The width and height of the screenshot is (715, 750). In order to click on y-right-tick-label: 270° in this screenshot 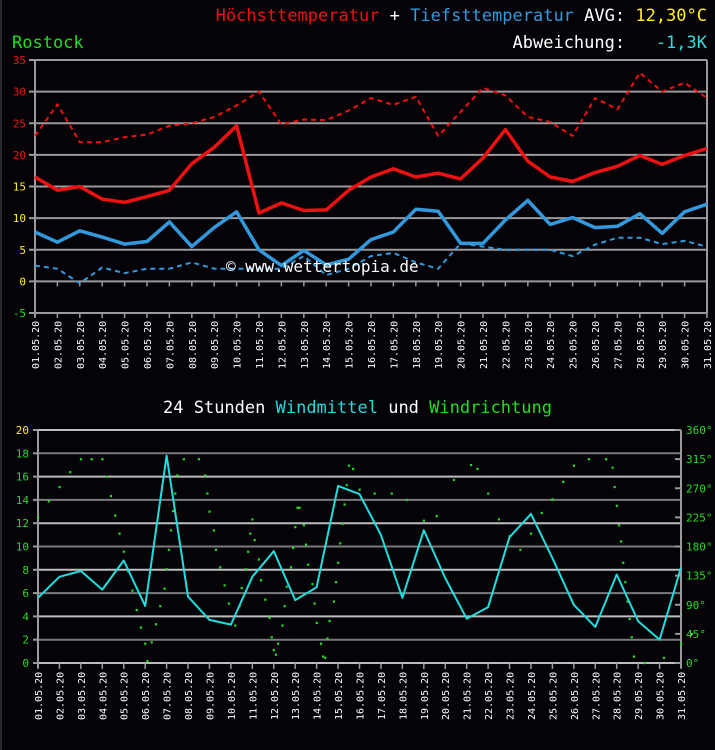, I will do `click(699, 488)`.